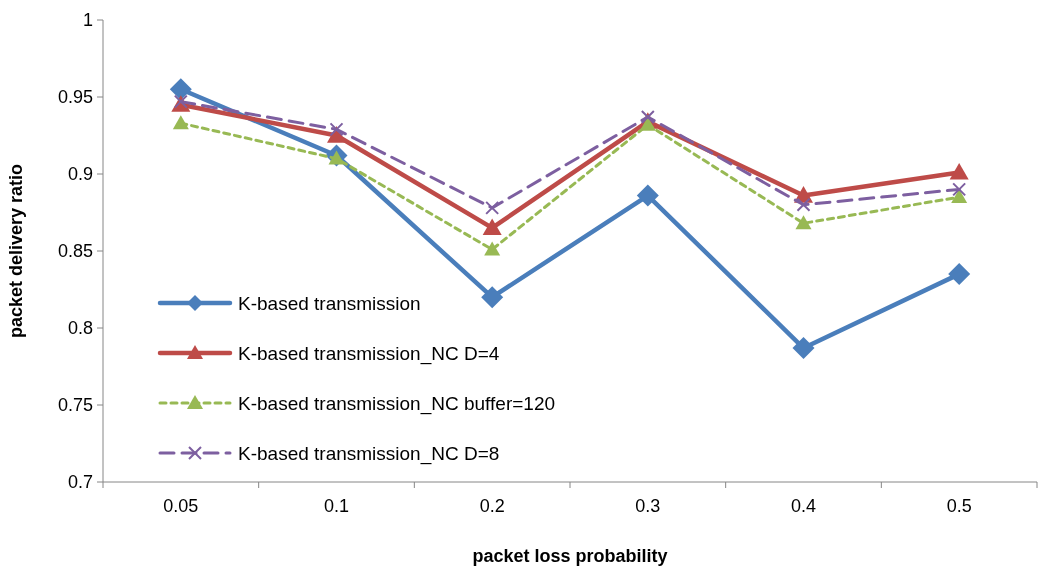 Image resolution: width=1039 pixels, height=575 pixels. What do you see at coordinates (336, 506) in the screenshot?
I see `x-tick-label: 0.1` at bounding box center [336, 506].